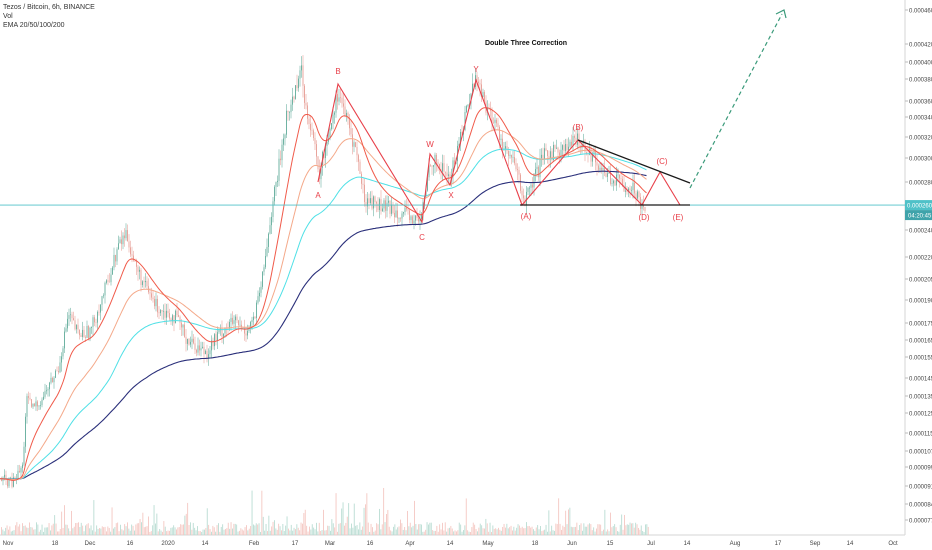  Describe the element at coordinates (918, 215) in the screenshot. I see `countdown-tag-bg` at that location.